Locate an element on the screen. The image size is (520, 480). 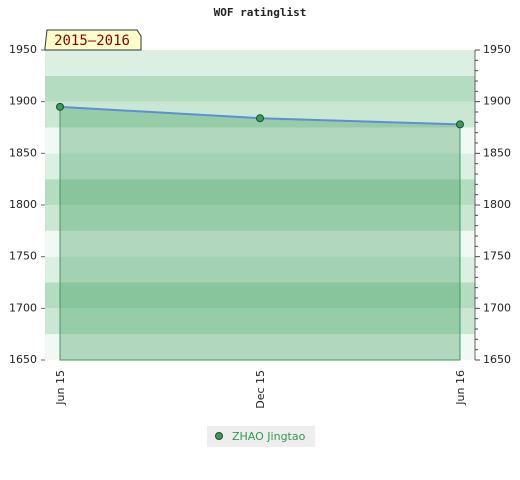
y-tick-label: 1900 is located at coordinates (23, 101).